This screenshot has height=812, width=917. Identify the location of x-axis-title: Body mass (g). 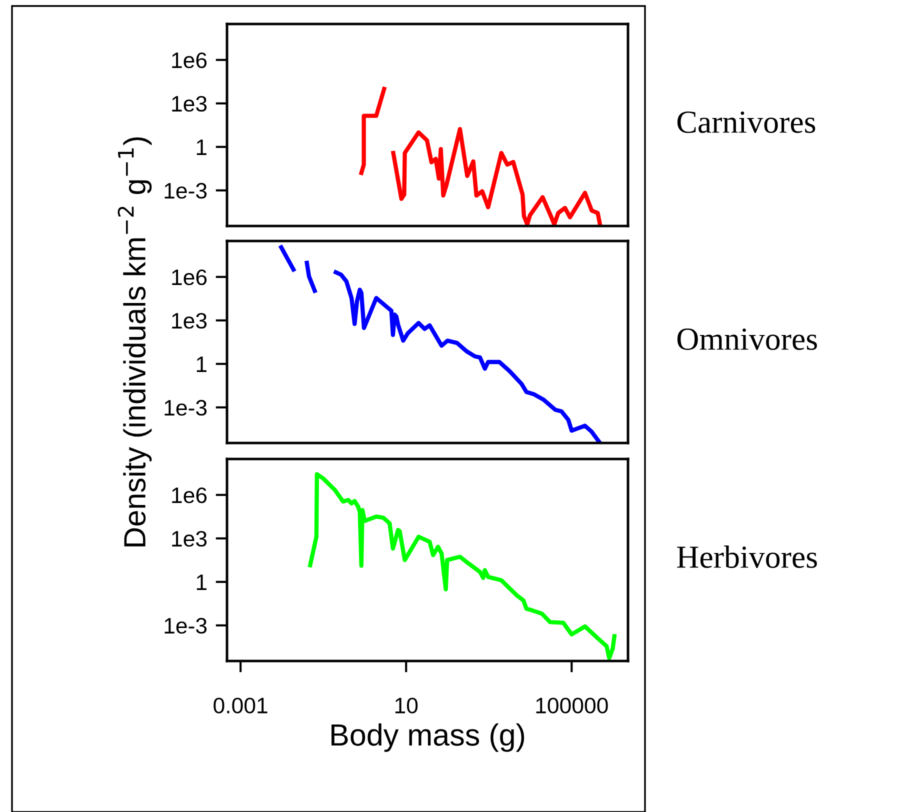
(428, 737).